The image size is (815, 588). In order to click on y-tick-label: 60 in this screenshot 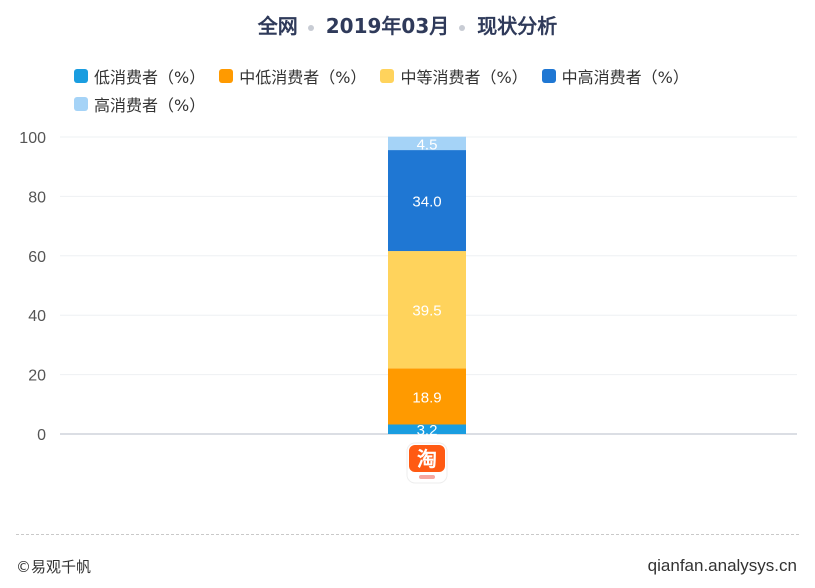, I will do `click(37, 257)`.